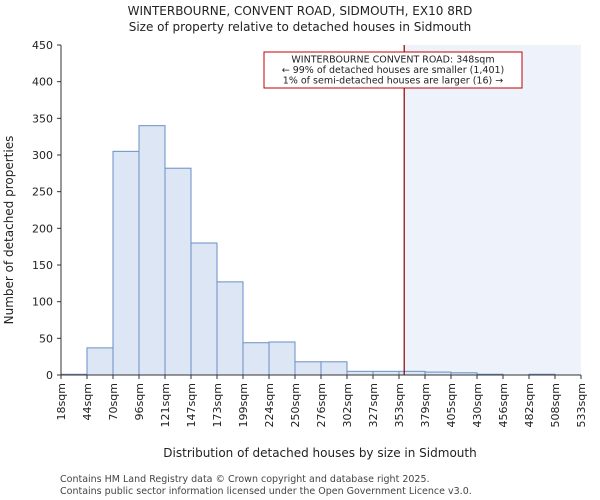  I want to click on x-tick-label-302sqm: 302sqm, so click(347, 405).